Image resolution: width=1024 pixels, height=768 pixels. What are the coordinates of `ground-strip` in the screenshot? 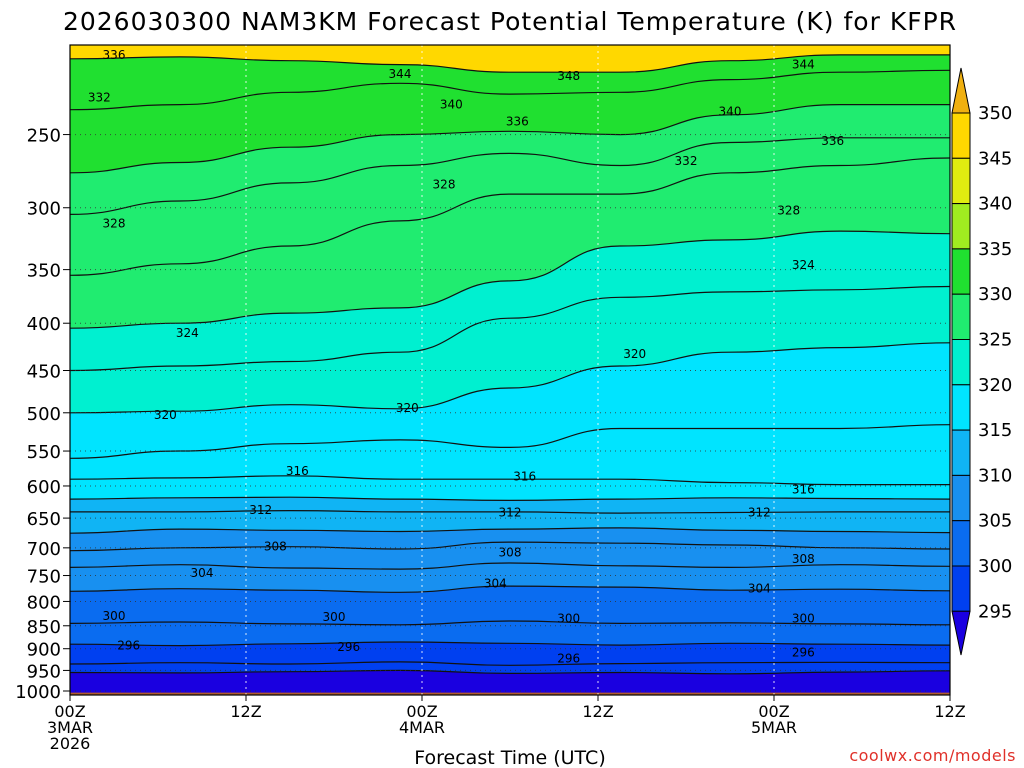 It's located at (510, 693).